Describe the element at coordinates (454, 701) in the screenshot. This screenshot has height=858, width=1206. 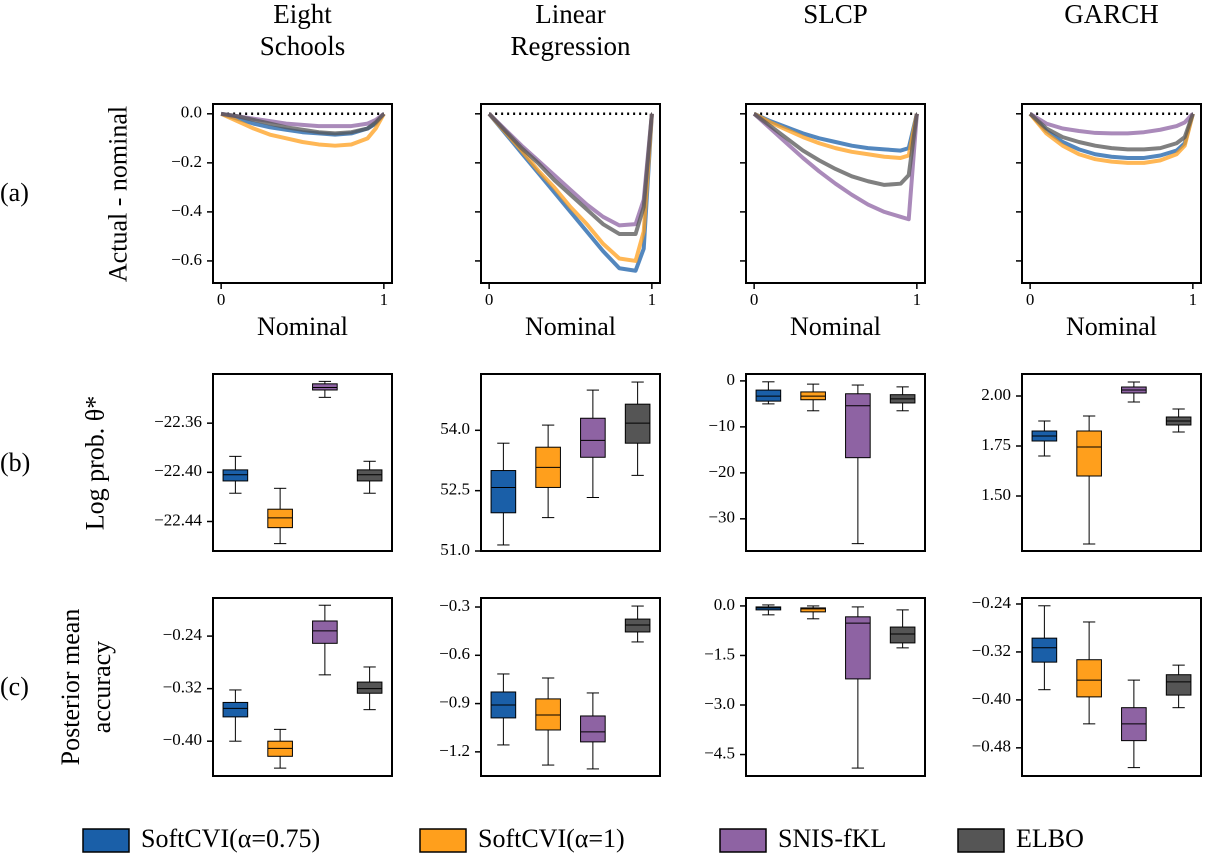
I see `y-tick-label: −0.9` at that location.